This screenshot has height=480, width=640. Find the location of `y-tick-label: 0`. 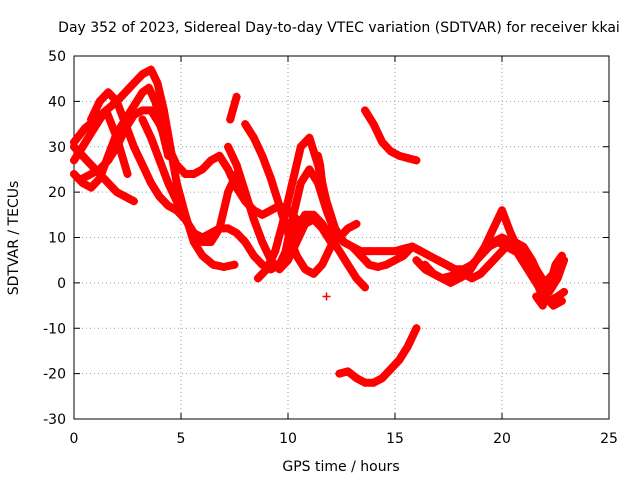

y-tick-label: 0 is located at coordinates (61, 284).